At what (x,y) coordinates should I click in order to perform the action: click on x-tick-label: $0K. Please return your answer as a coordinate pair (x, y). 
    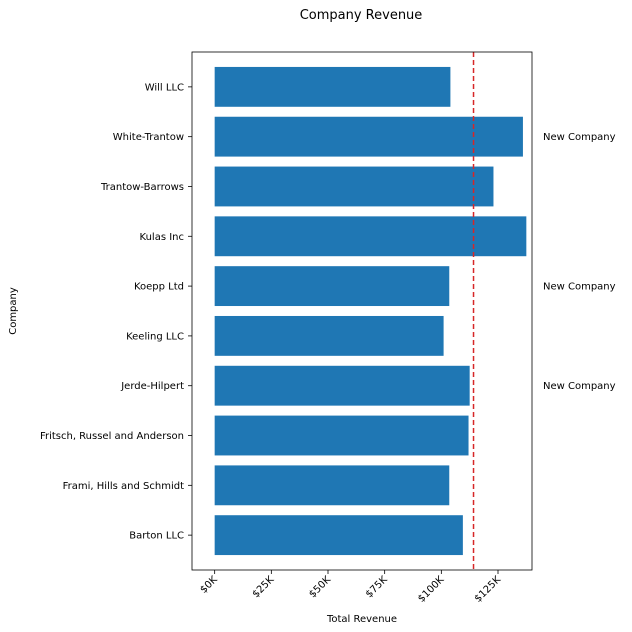
    Looking at the image, I should click on (209, 585).